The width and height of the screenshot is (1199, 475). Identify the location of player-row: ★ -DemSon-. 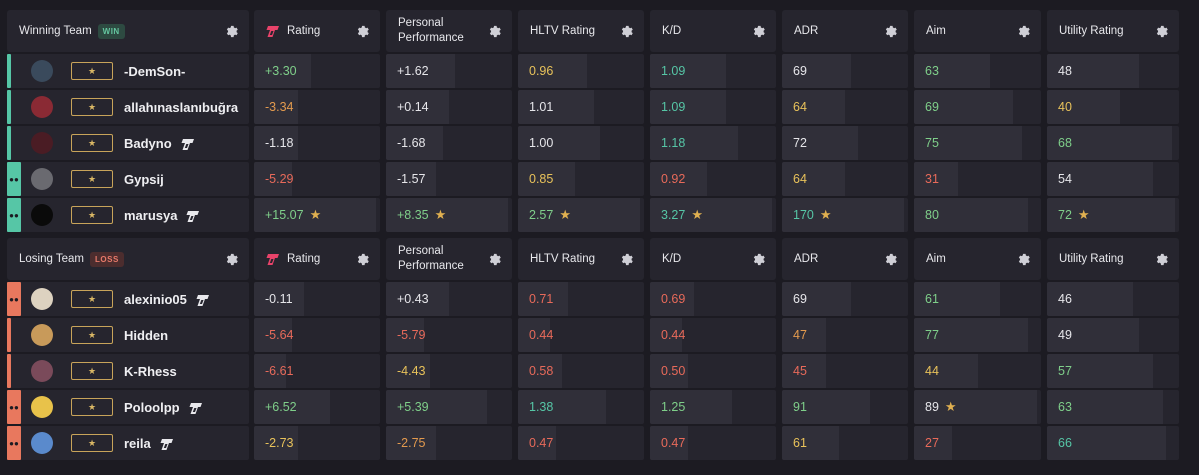
(128, 71).